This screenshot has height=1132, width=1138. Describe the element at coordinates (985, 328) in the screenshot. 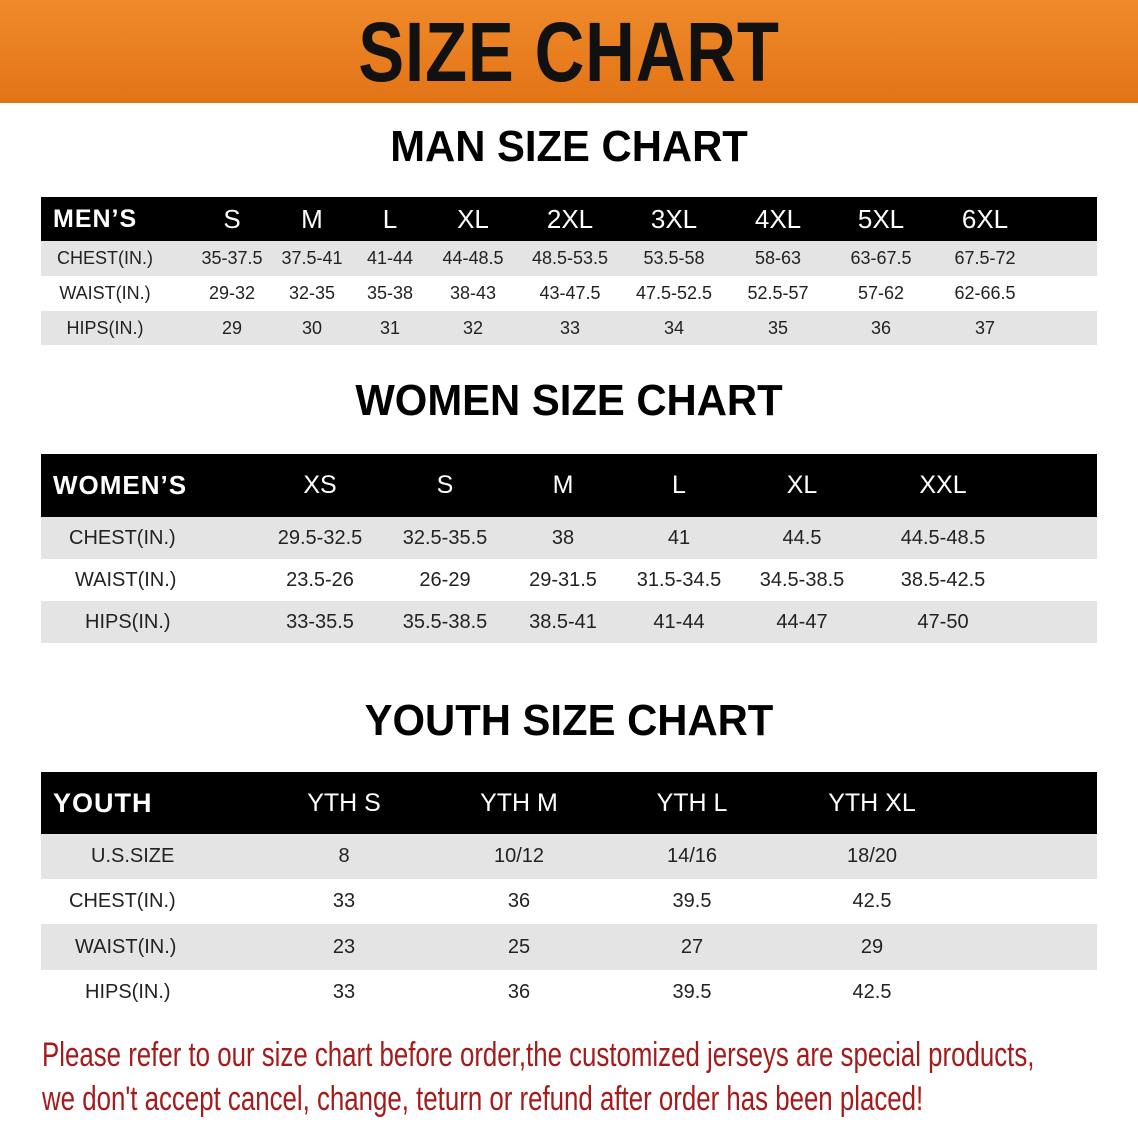

I see `measurement-cell: 37` at that location.